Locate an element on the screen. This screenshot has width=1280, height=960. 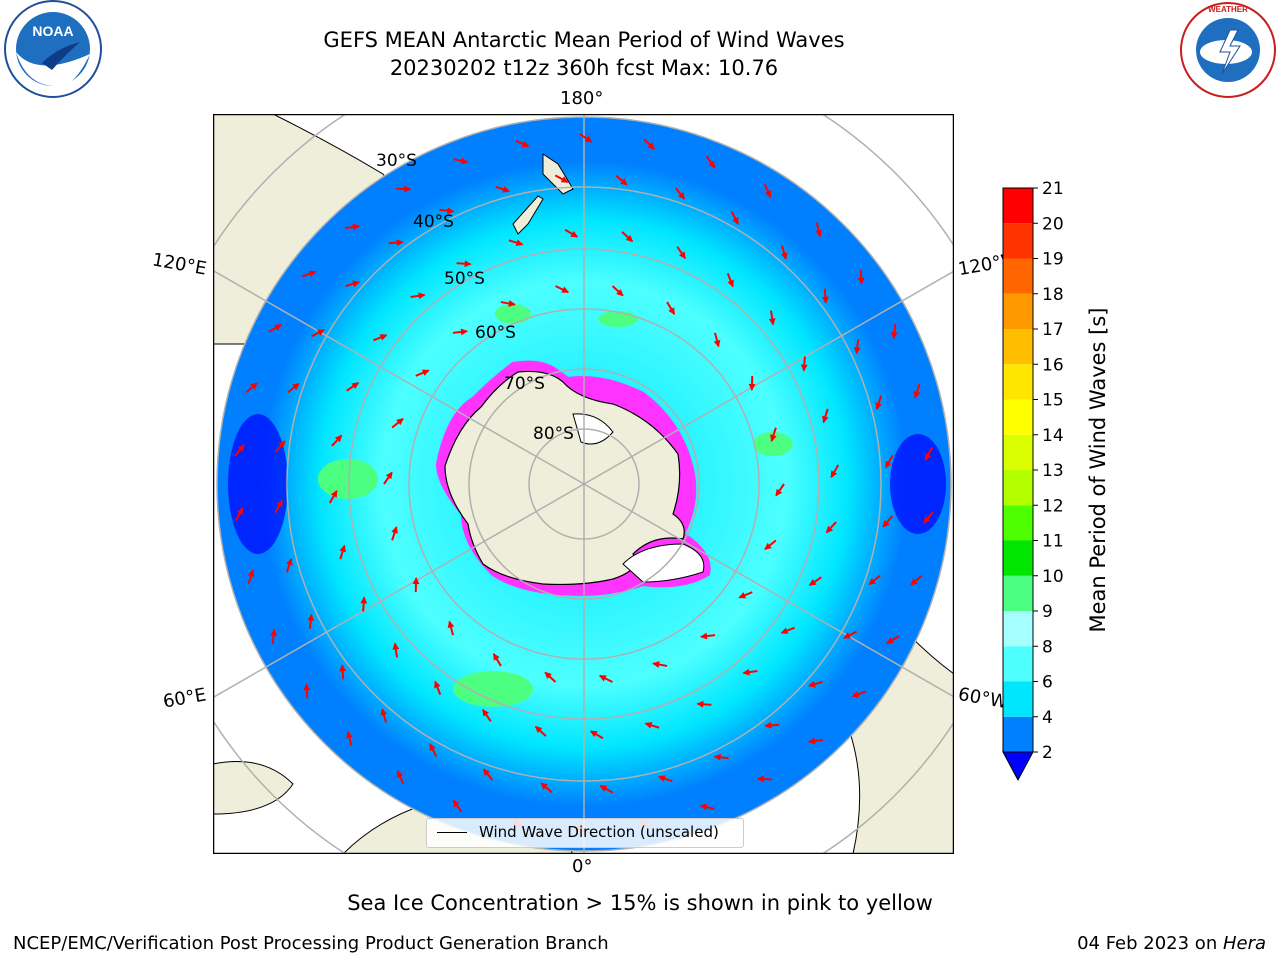
colorbar-tick-label: 19 is located at coordinates (1053, 260).